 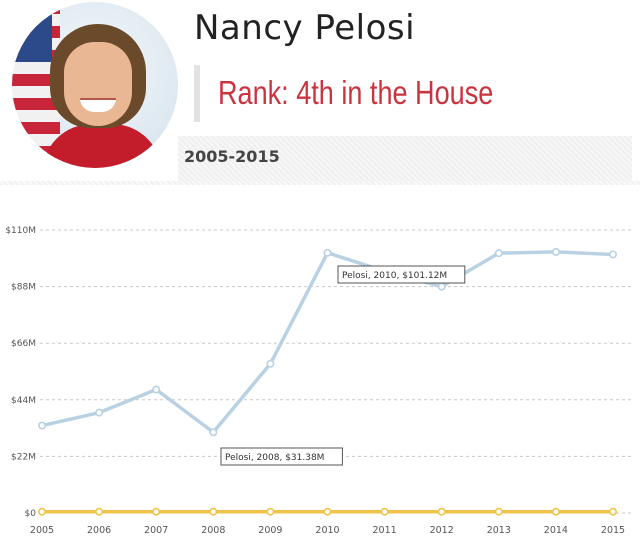 What do you see at coordinates (23, 344) in the screenshot?
I see `y-tick-label: $66M` at bounding box center [23, 344].